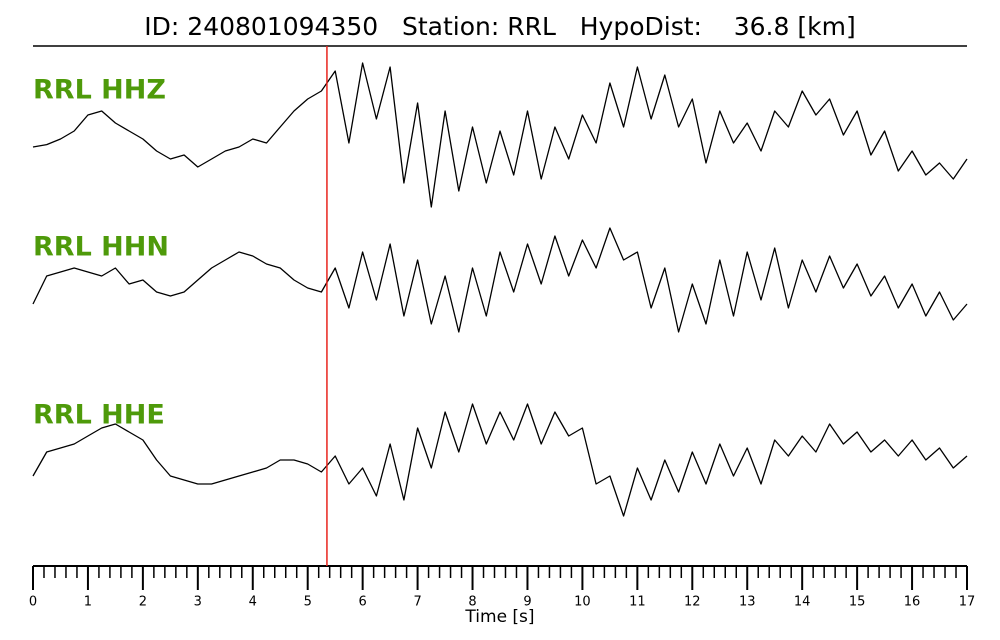  Describe the element at coordinates (527, 602) in the screenshot. I see `x-tick-label: 9` at that location.